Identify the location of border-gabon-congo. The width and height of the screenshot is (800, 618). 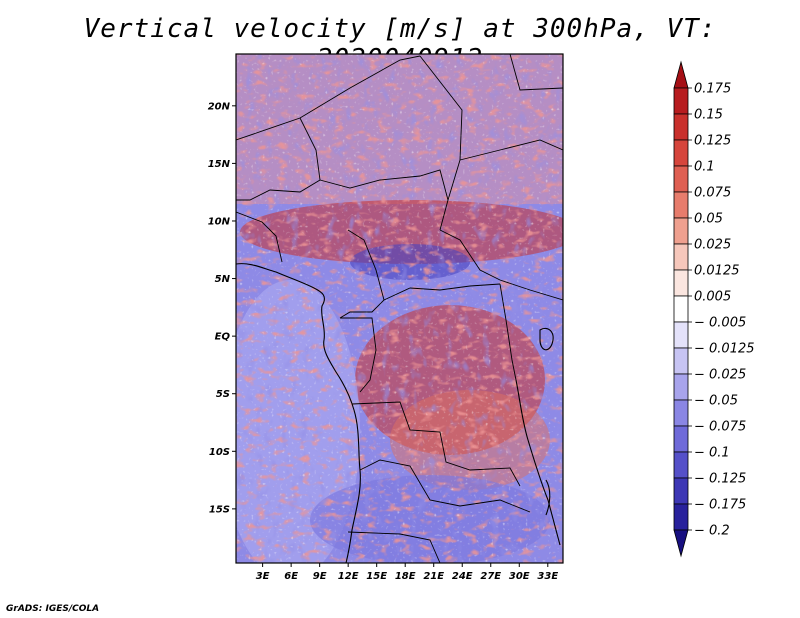
(358, 355).